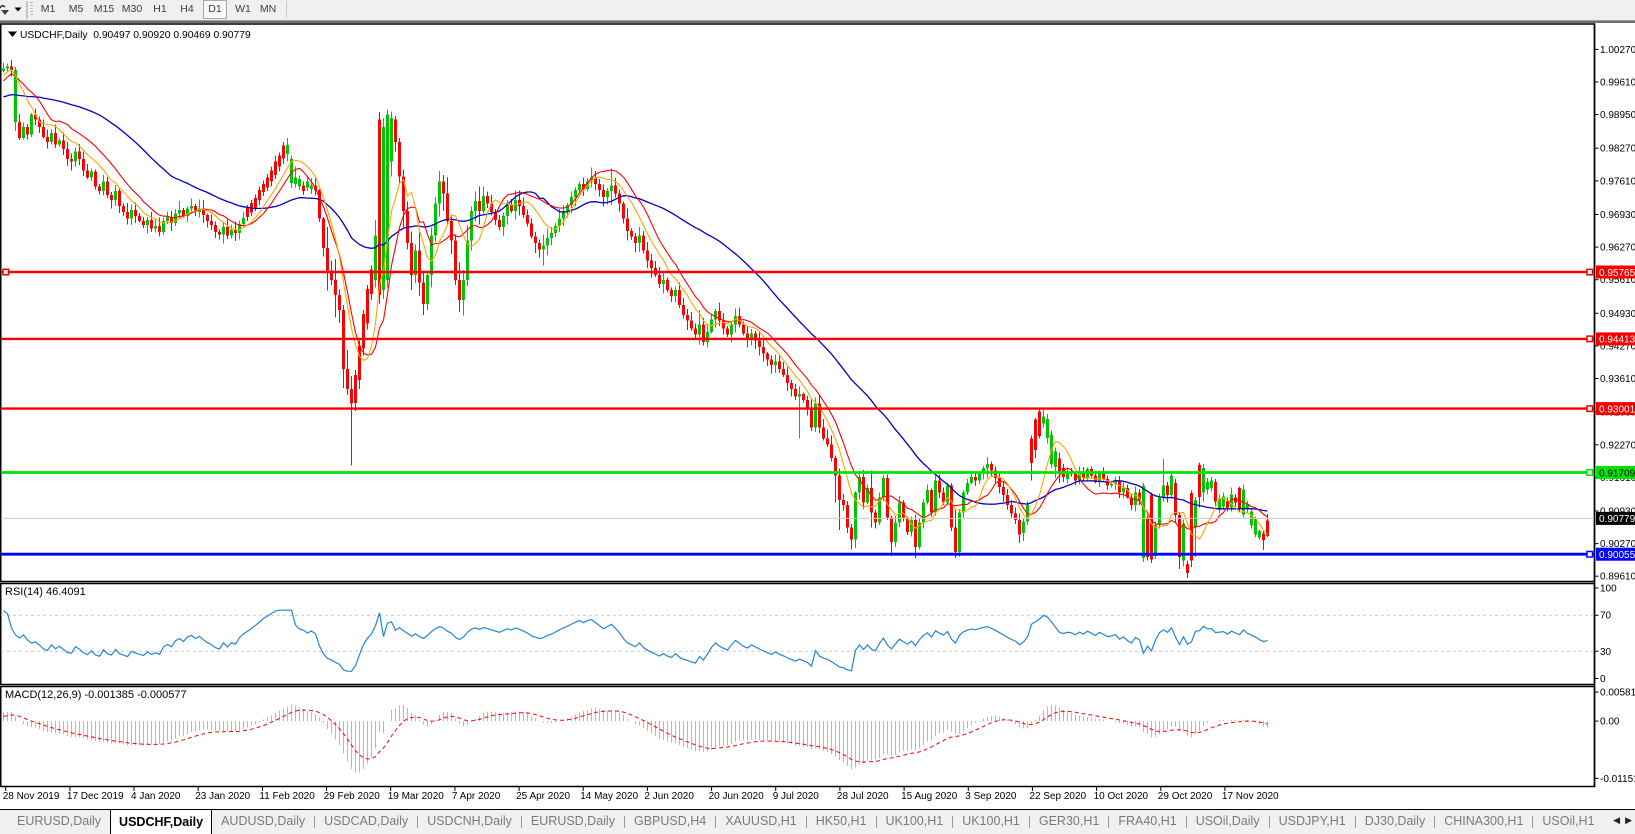  What do you see at coordinates (1617, 280) in the screenshot?
I see `svg-text: 0.95610` at bounding box center [1617, 280].